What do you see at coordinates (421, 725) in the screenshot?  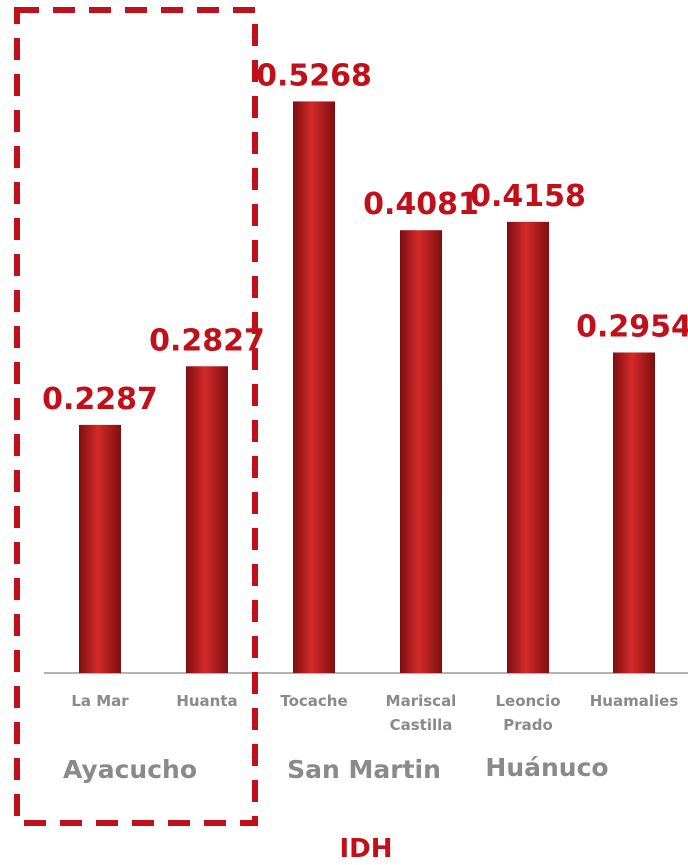 I see `tick-label-3-line-1: Castilla` at bounding box center [421, 725].